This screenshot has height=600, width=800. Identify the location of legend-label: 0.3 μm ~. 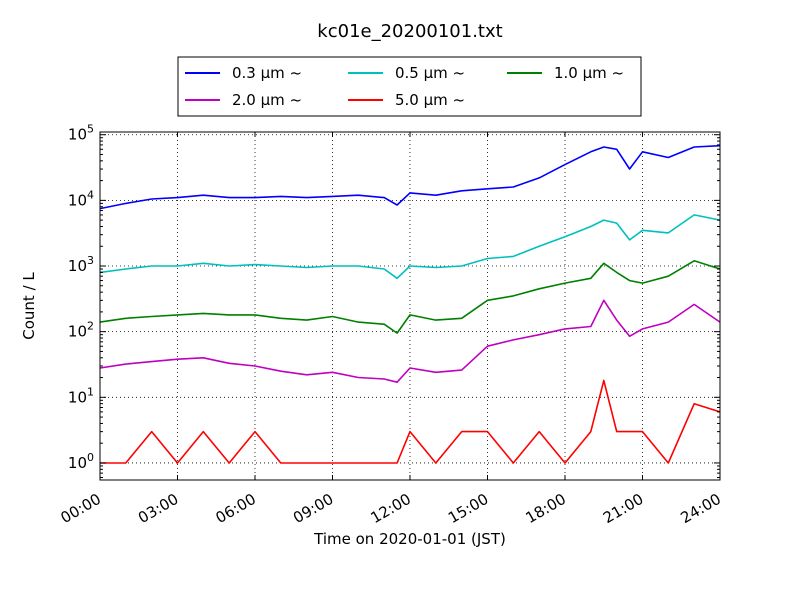
(267, 73).